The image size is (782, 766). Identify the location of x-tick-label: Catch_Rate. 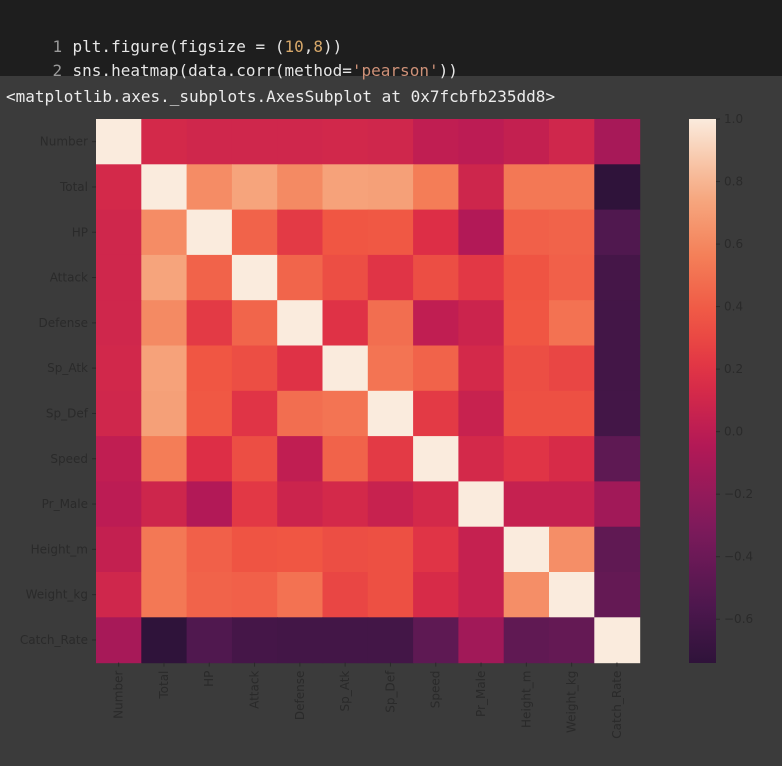
(617, 705).